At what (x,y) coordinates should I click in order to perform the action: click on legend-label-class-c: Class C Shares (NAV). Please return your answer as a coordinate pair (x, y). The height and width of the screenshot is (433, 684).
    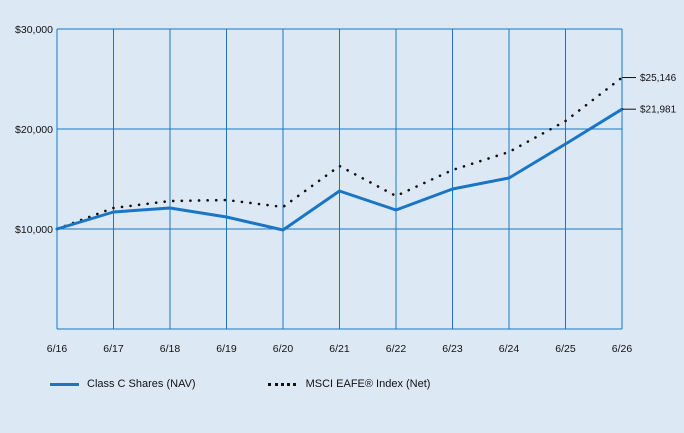
    Looking at the image, I should click on (141, 384).